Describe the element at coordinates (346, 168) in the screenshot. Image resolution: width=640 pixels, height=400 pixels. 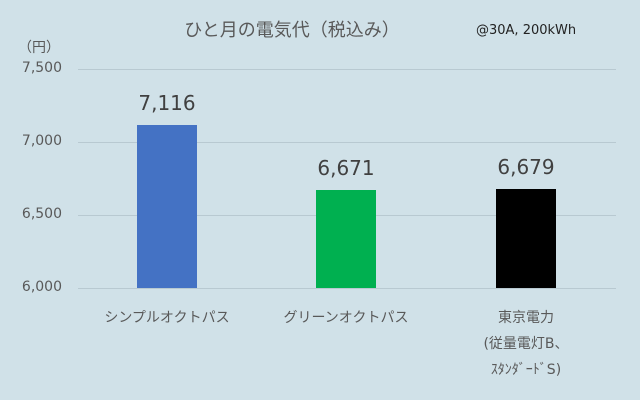
I see `bar-value-label: 6,671` at that location.